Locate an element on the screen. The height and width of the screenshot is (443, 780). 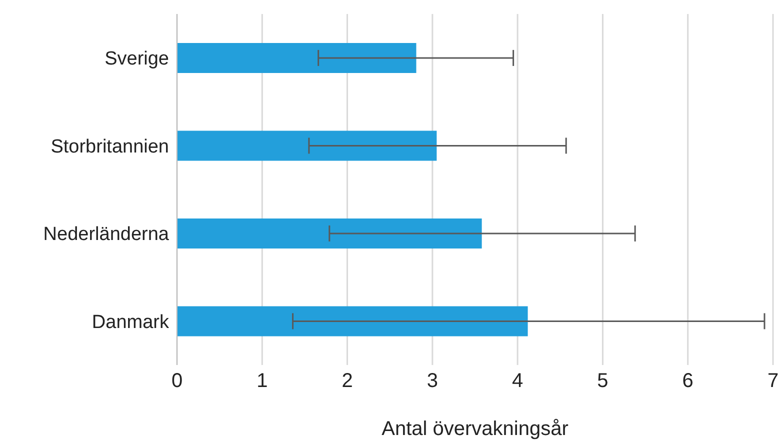
x-tick-label: 5 is located at coordinates (602, 381).